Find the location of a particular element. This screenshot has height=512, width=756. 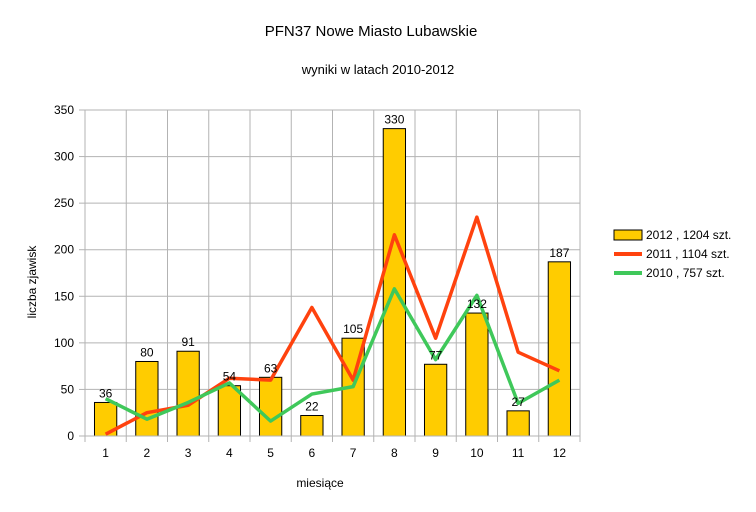

x-tick-label: 4 is located at coordinates (229, 453).